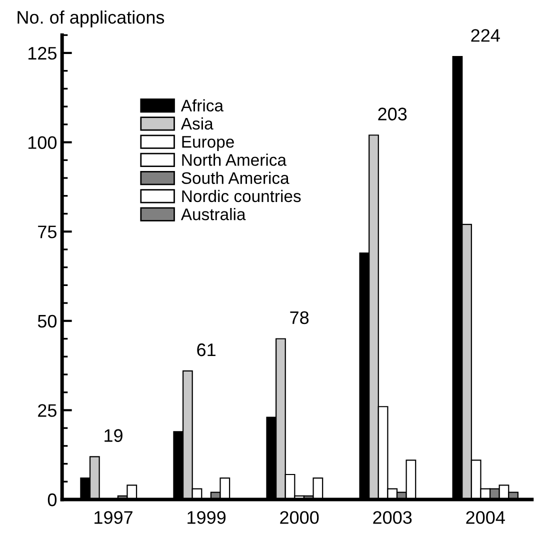 Image resolution: width=540 pixels, height=540 pixels. What do you see at coordinates (42, 53) in the screenshot?
I see `y-tick-label: 125` at bounding box center [42, 53].